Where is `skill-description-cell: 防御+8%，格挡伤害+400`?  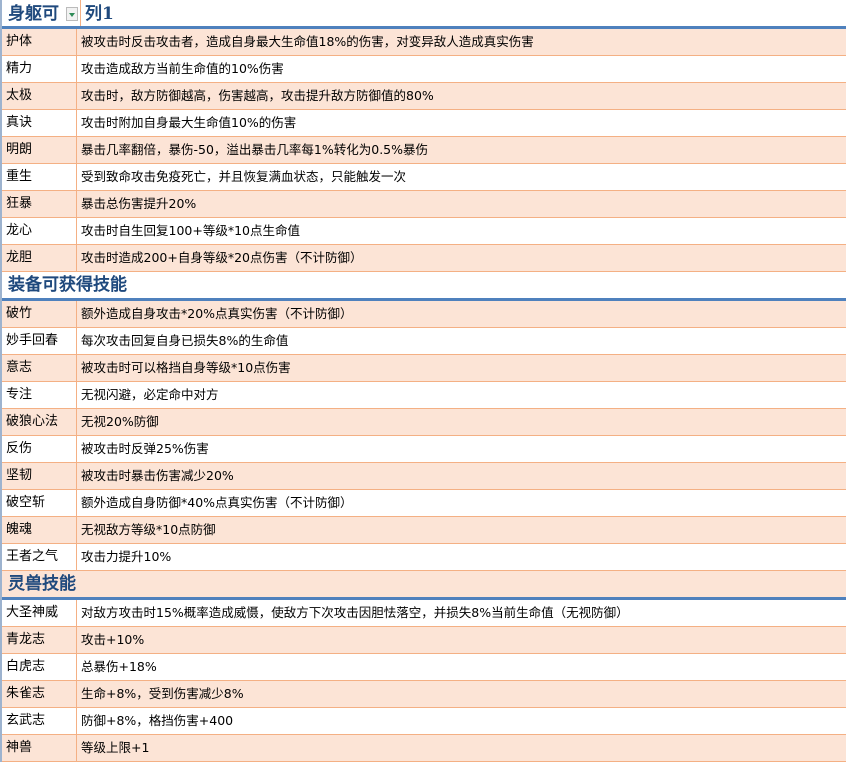 skill-description-cell: 防御+8%，格挡伤害+400 is located at coordinates (157, 720).